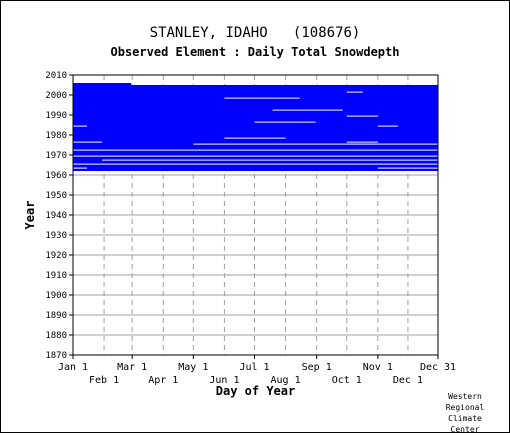 Image resolution: width=510 pixels, height=435 pixels. Describe the element at coordinates (56, 116) in the screenshot. I see `y-tick-label: 1990` at that location.